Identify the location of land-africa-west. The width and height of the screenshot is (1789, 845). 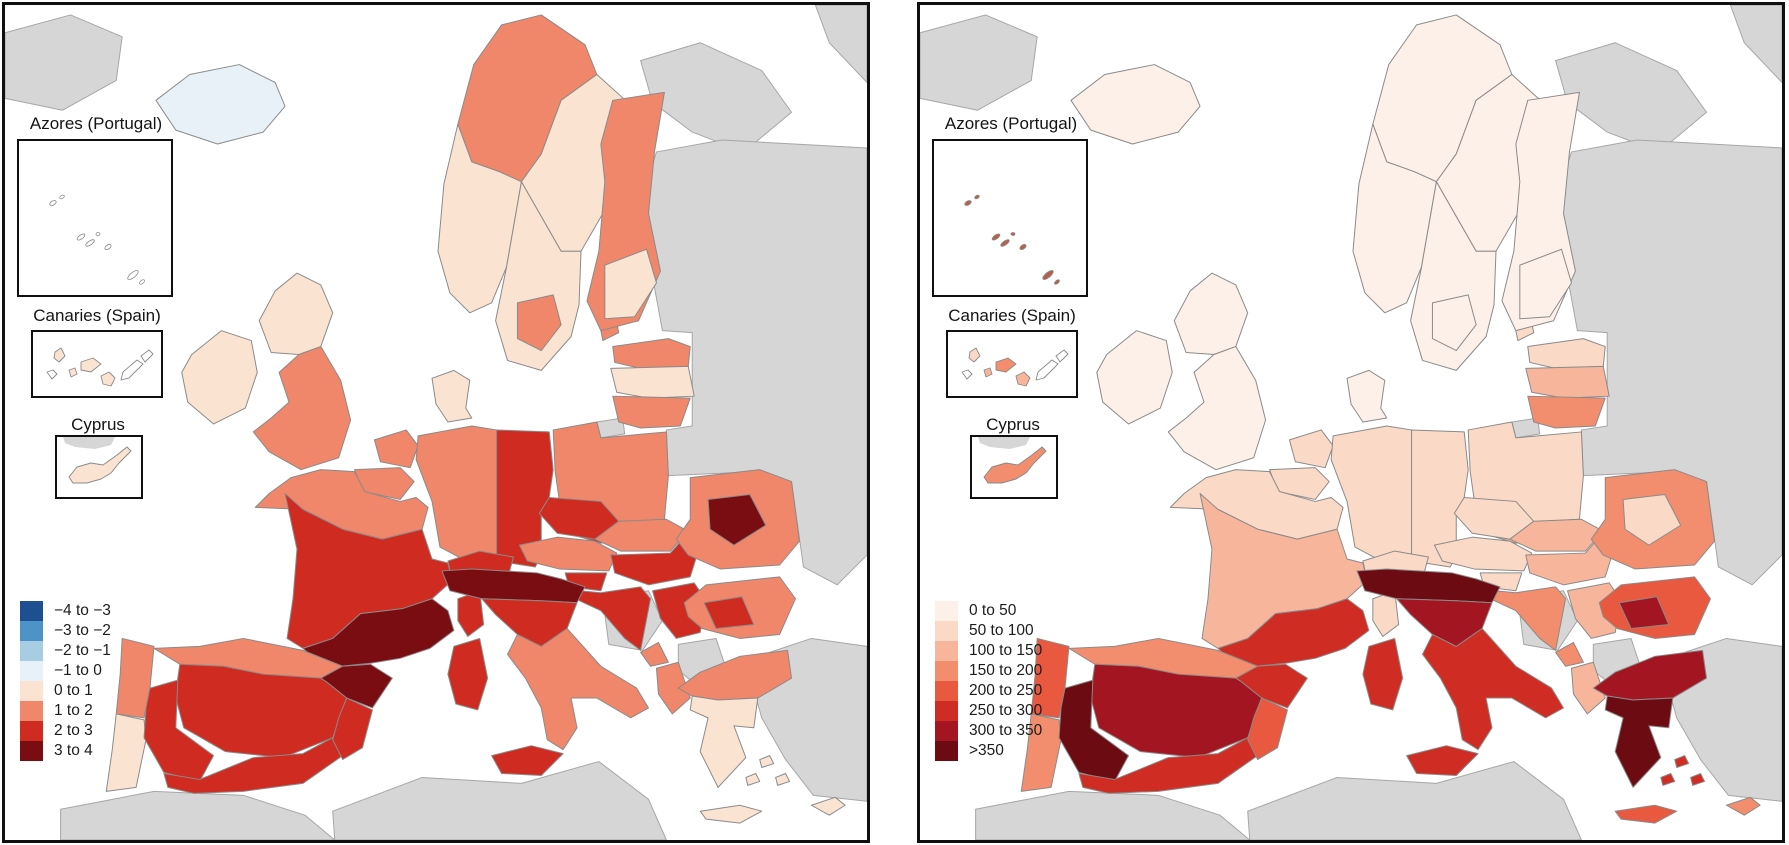
(198, 815).